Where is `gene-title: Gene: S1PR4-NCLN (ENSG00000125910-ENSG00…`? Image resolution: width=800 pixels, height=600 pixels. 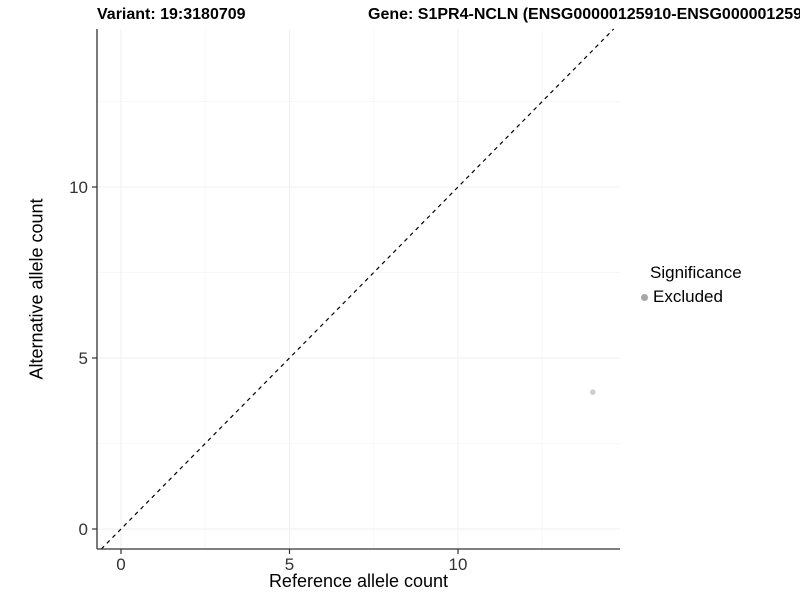
gene-title: Gene: S1PR4-NCLN (ENSG00000125910-ENSG00… is located at coordinates (584, 14).